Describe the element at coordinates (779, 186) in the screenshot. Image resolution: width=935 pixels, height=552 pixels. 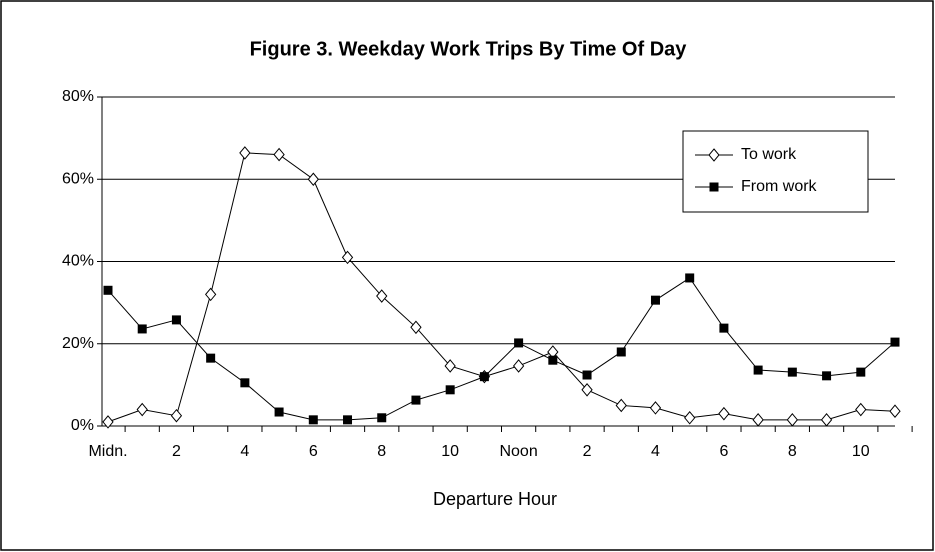
I see `legend-label: From work` at that location.